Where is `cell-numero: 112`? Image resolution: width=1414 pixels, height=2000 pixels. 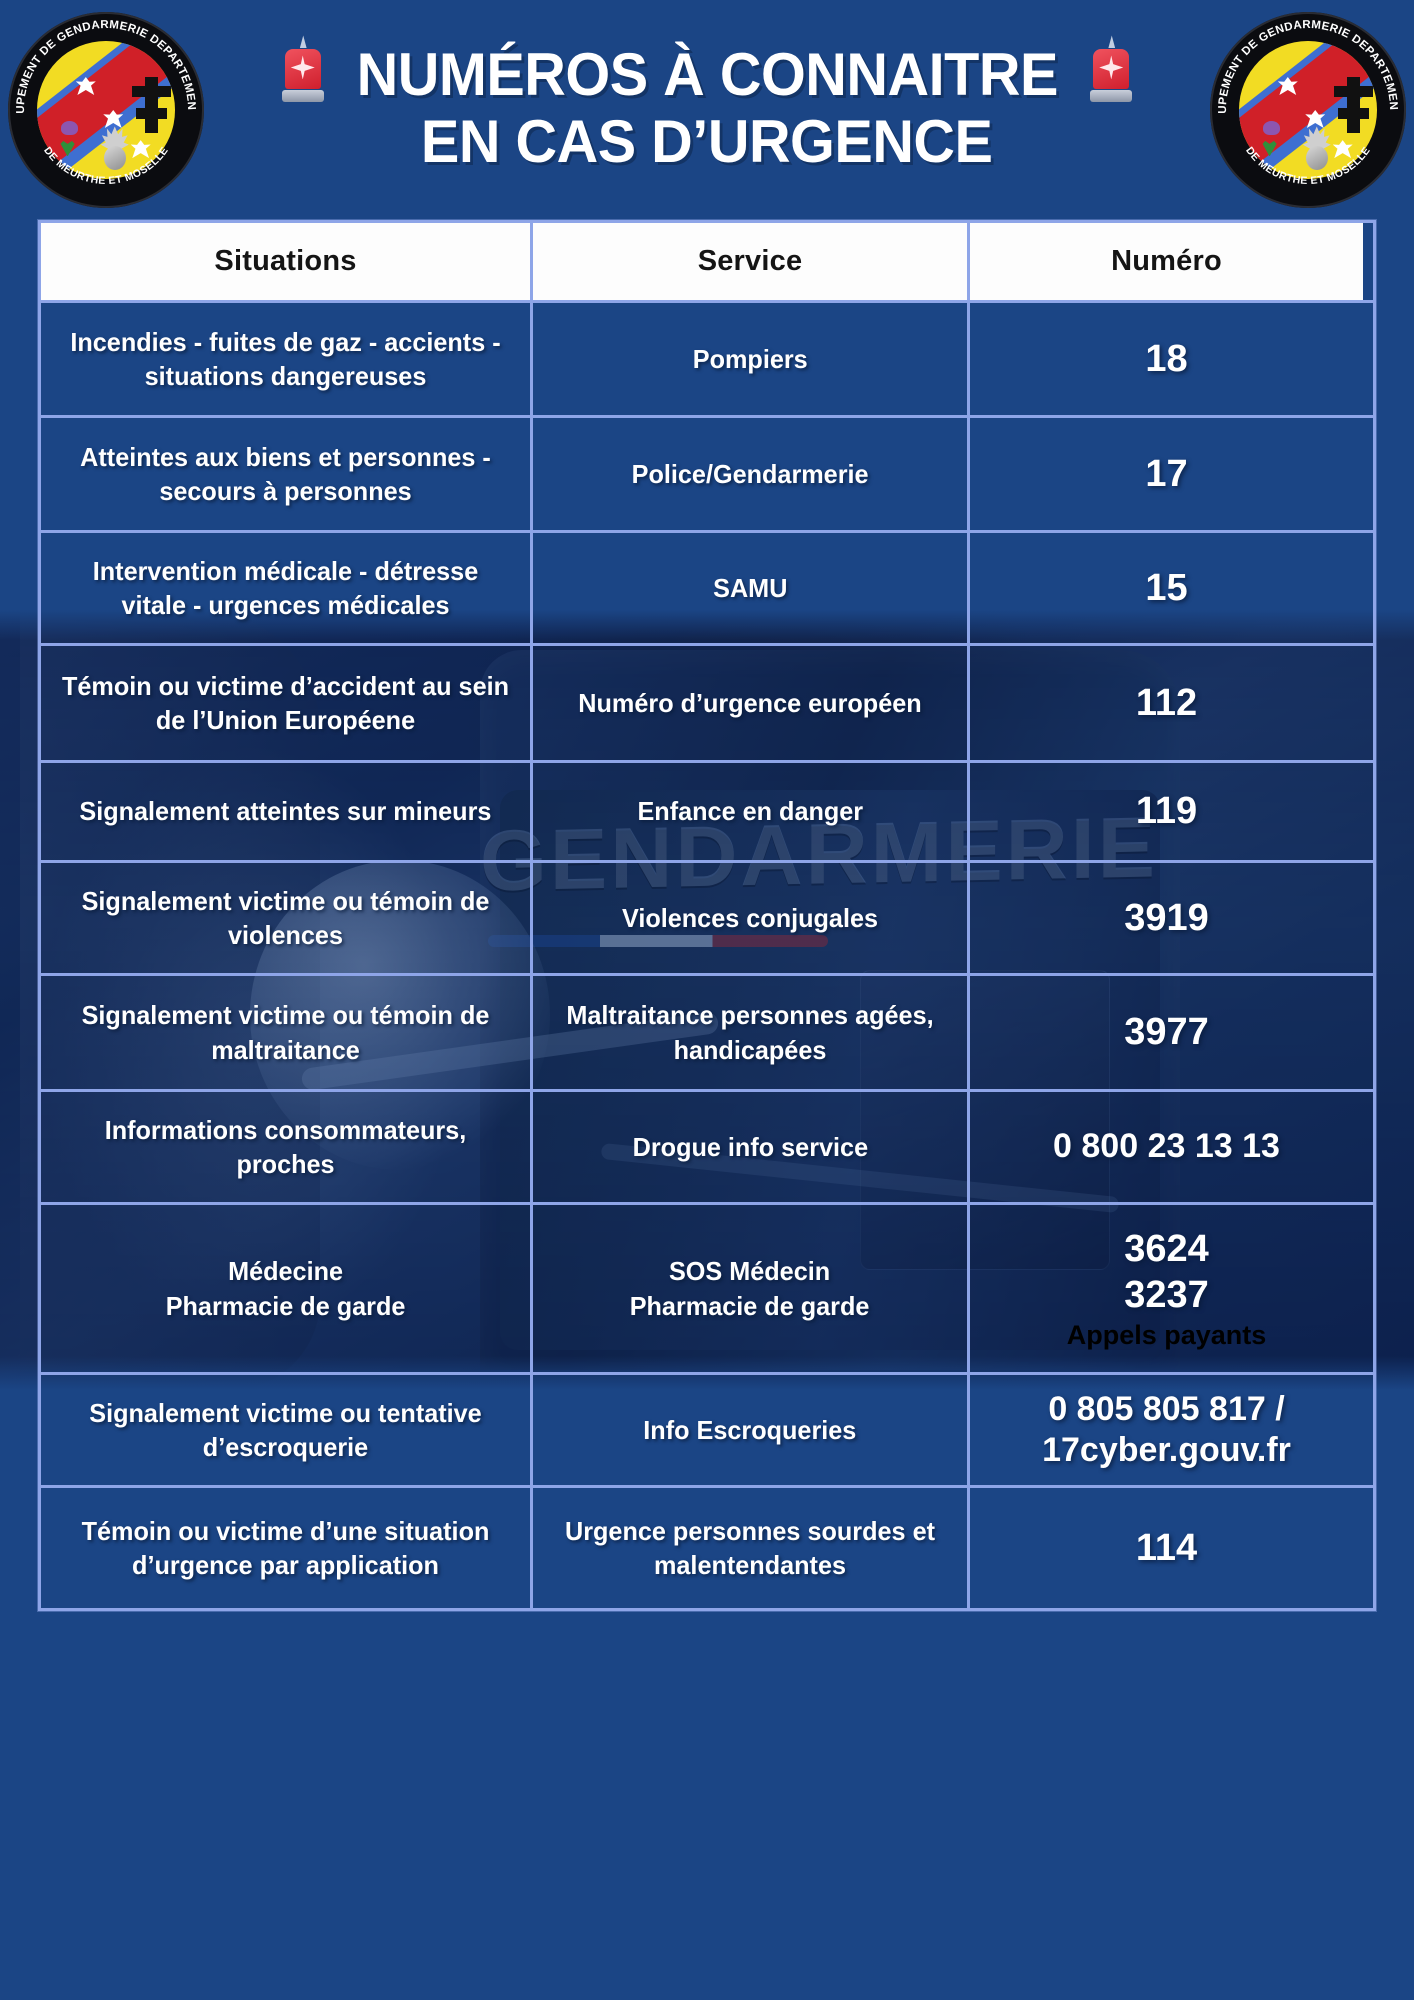
cell-numero: 112 is located at coordinates (1166, 703).